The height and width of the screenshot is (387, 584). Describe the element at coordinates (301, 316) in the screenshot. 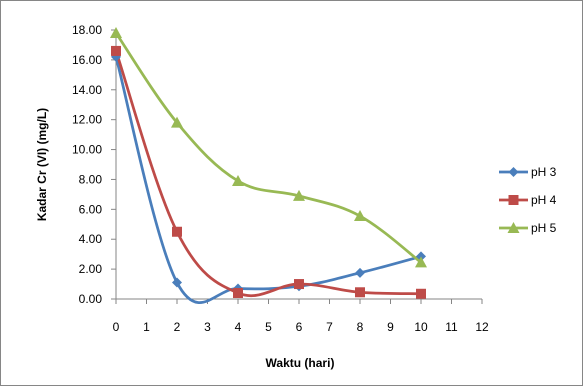

I see `x-axis-ticks: 0 1 2 3 4 5 6 7 8 9 10 11 12` at that location.